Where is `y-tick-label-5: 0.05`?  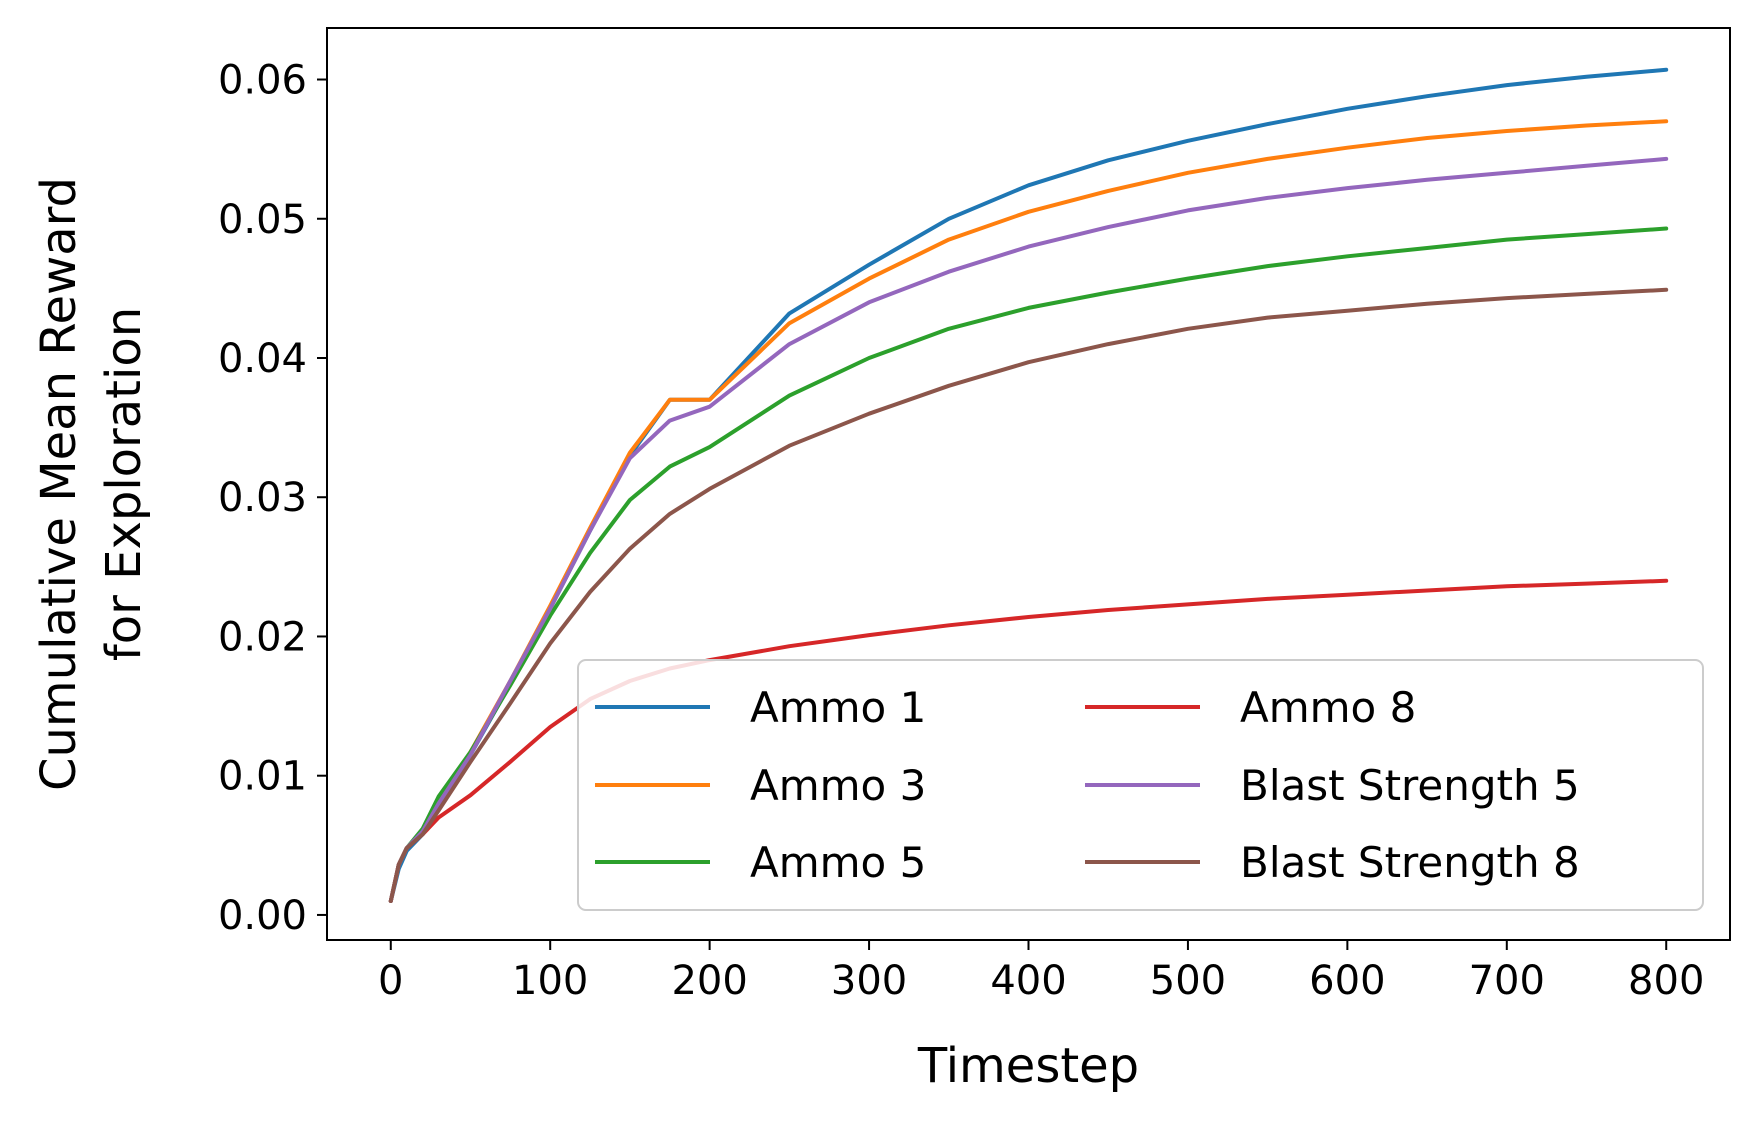
y-tick-label-5: 0.05 is located at coordinates (262, 220).